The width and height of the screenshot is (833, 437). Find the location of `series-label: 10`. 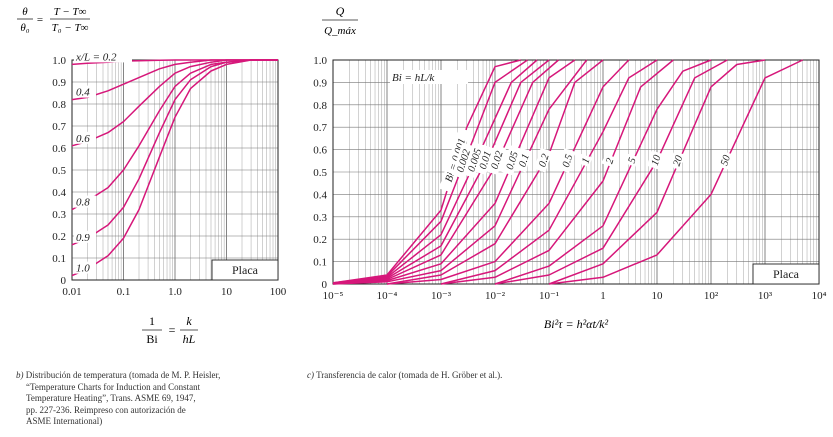

series-label: 10 is located at coordinates (657, 160).